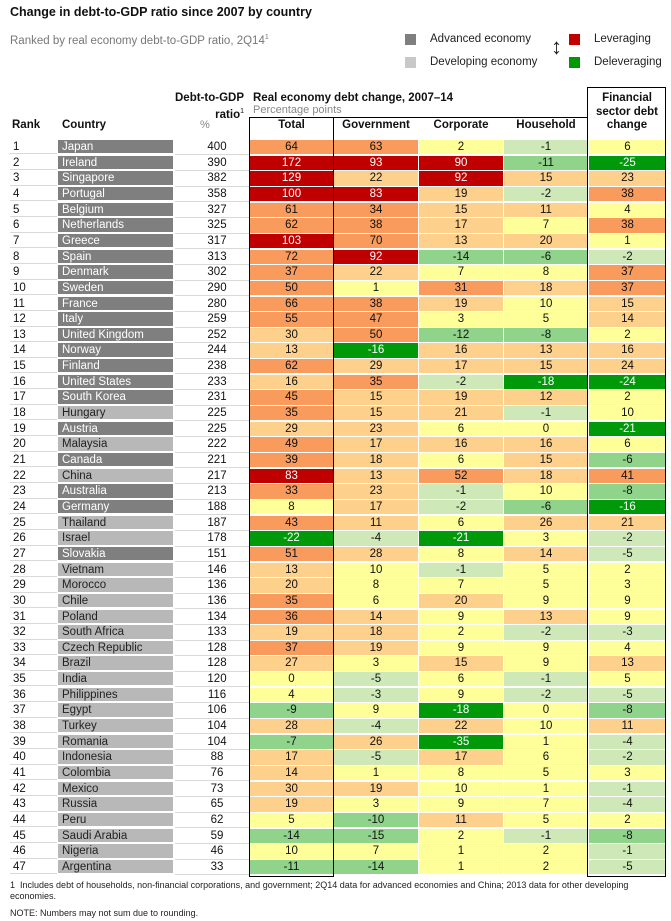 The width and height of the screenshot is (671, 921). I want to click on household-cell: 2, so click(546, 852).